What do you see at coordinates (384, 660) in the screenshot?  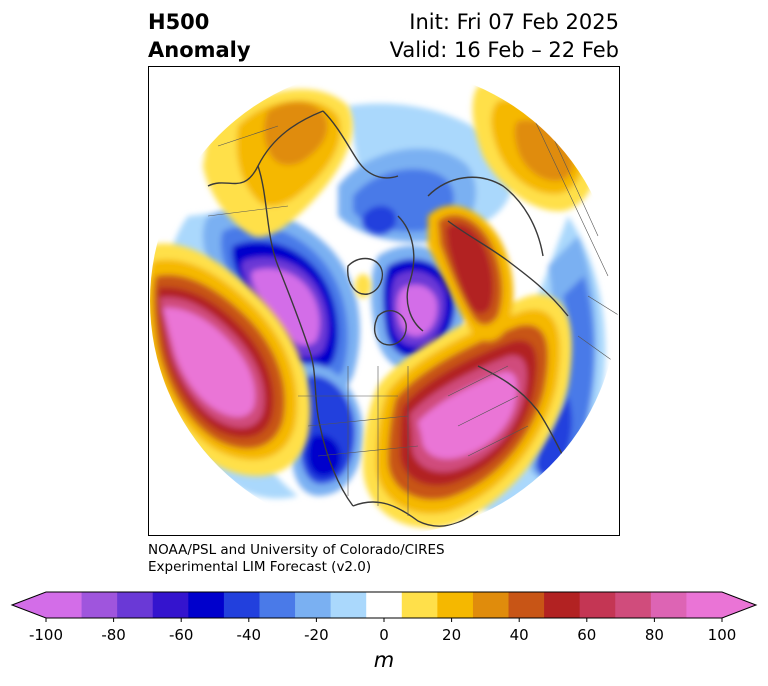 I see `colorbar-unit-label: m` at bounding box center [384, 660].